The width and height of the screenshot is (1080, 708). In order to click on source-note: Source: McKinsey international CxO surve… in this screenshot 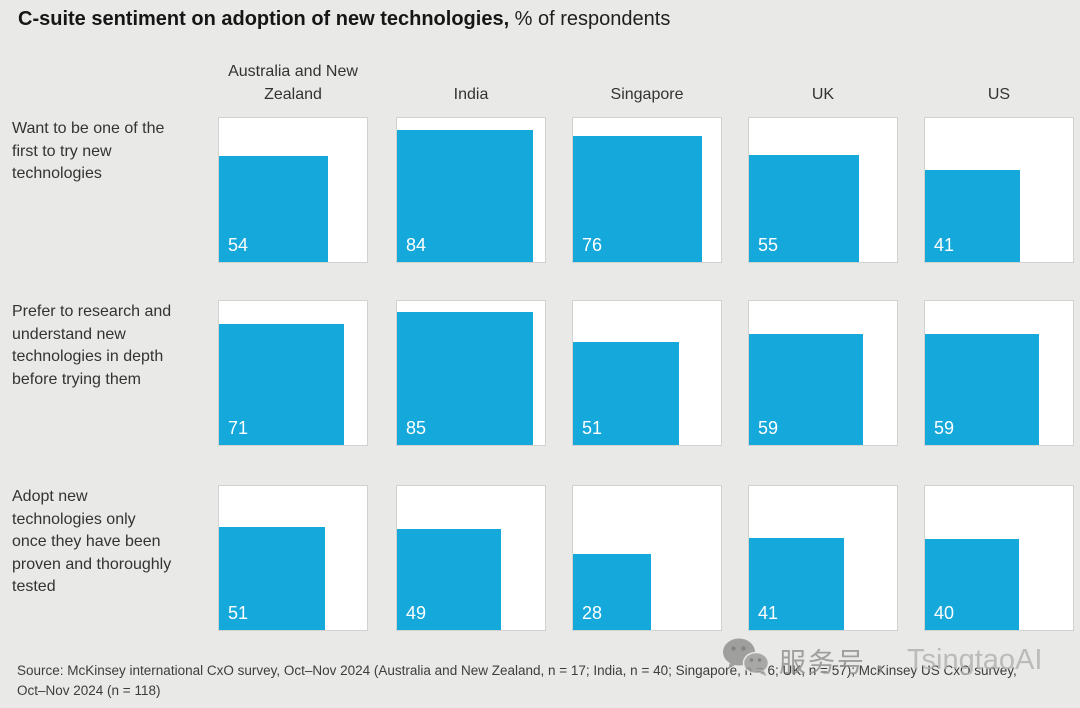, I will do `click(517, 681)`.